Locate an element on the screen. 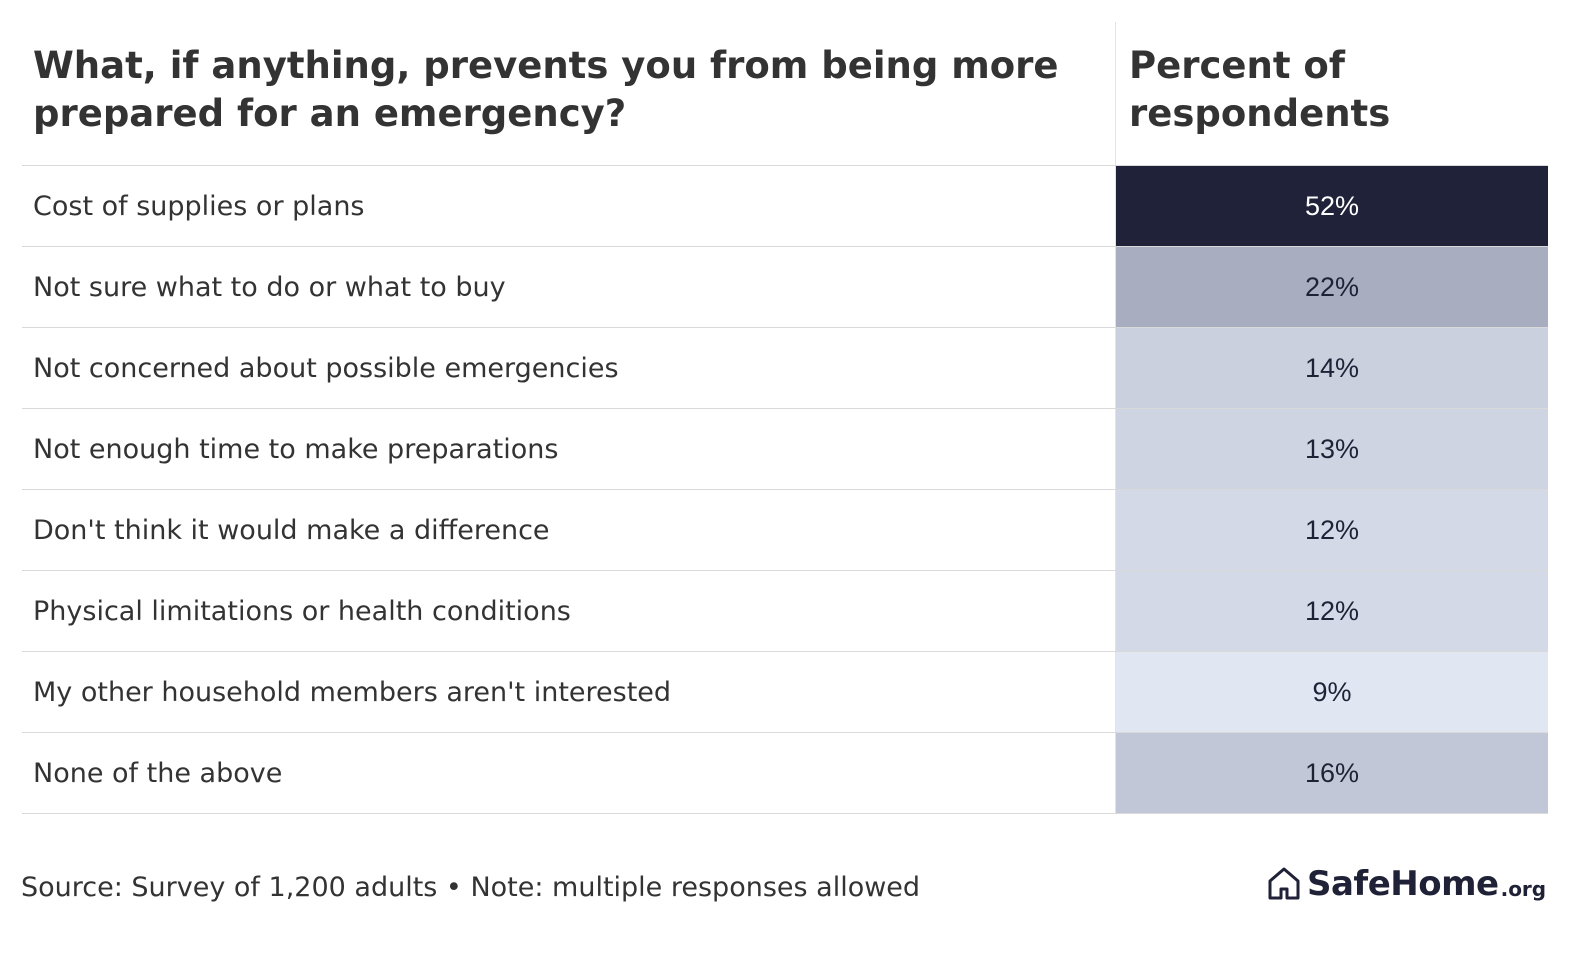  row-label: Not enough time to make preparations is located at coordinates (296, 449).